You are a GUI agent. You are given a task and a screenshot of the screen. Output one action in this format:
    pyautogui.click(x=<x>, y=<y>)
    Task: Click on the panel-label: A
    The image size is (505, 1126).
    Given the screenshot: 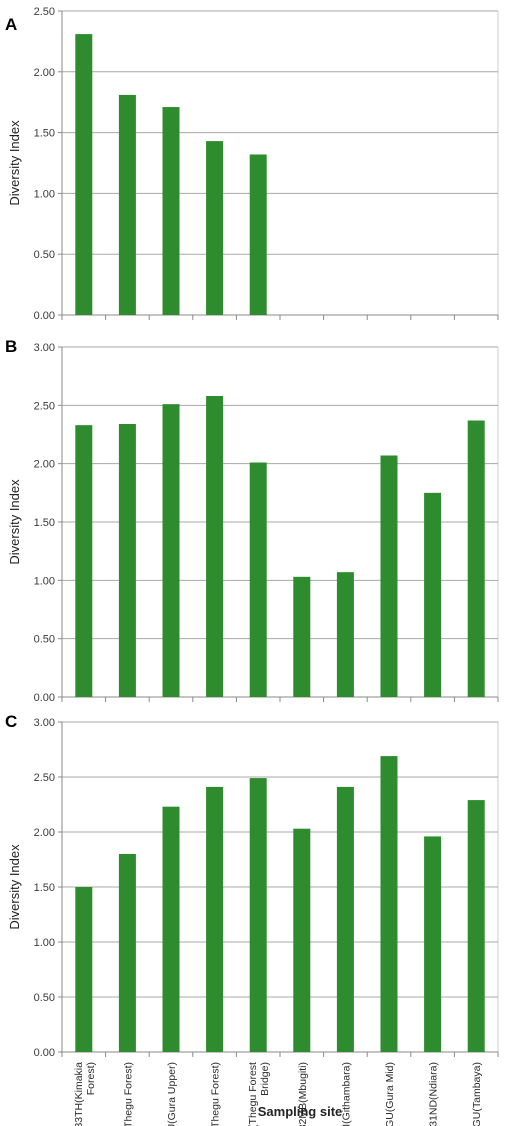 What is the action you would take?
    pyautogui.click(x=11, y=24)
    